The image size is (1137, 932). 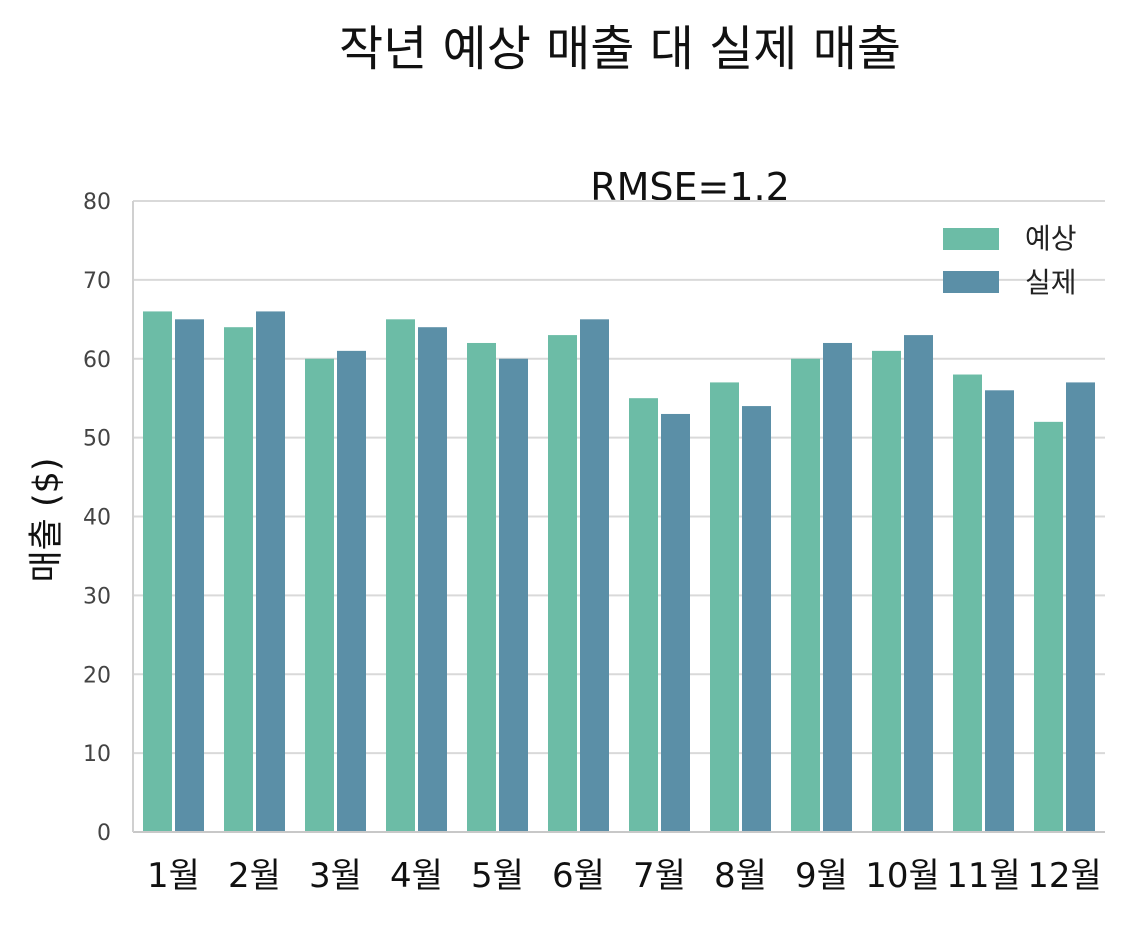 What do you see at coordinates (659, 876) in the screenshot?
I see `x-tick-label: 7월` at bounding box center [659, 876].